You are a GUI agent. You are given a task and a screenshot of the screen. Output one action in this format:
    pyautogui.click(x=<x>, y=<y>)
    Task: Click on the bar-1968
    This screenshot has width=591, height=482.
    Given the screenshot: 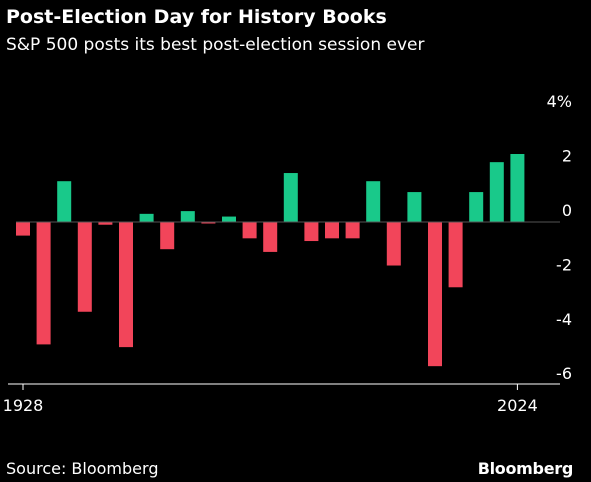 What is the action you would take?
    pyautogui.click(x=229, y=219)
    